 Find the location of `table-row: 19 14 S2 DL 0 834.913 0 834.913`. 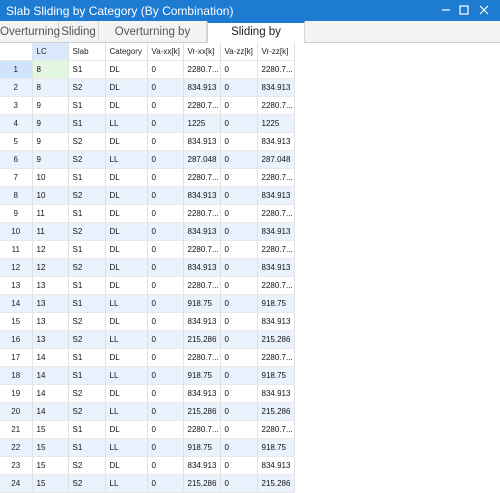

table-row: 19 14 S2 DL 0 834.913 0 834.913 is located at coordinates (147, 393).